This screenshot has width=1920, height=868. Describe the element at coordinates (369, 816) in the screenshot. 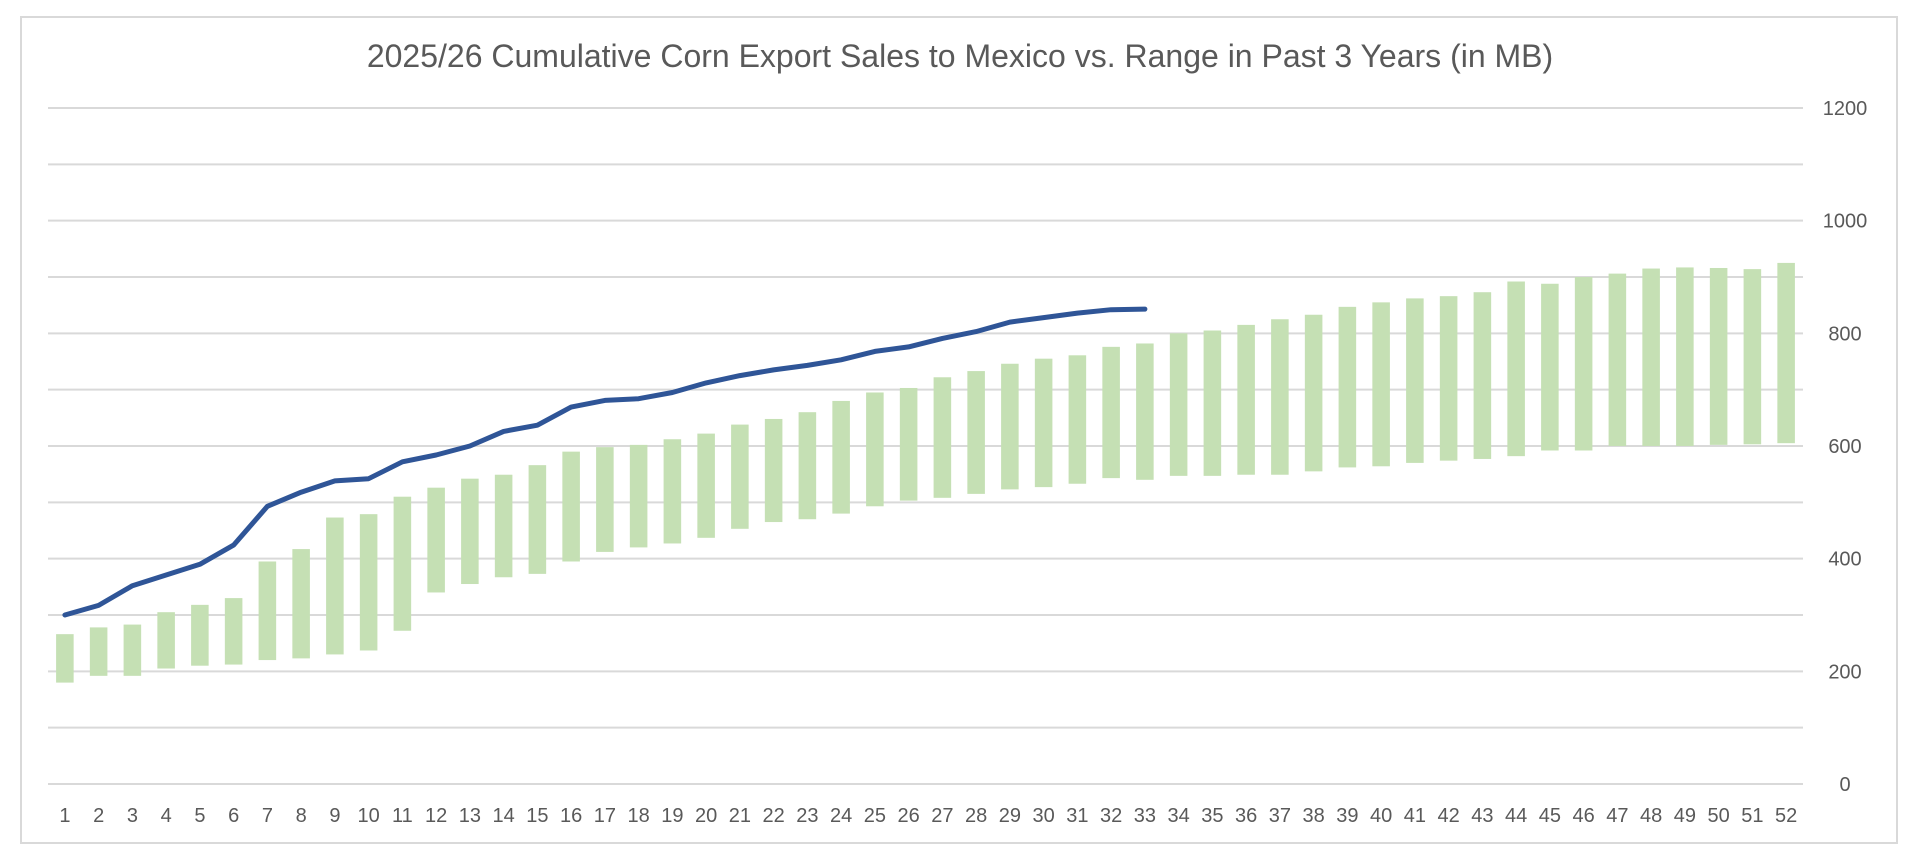

I see `x-tick-label: 10` at that location.